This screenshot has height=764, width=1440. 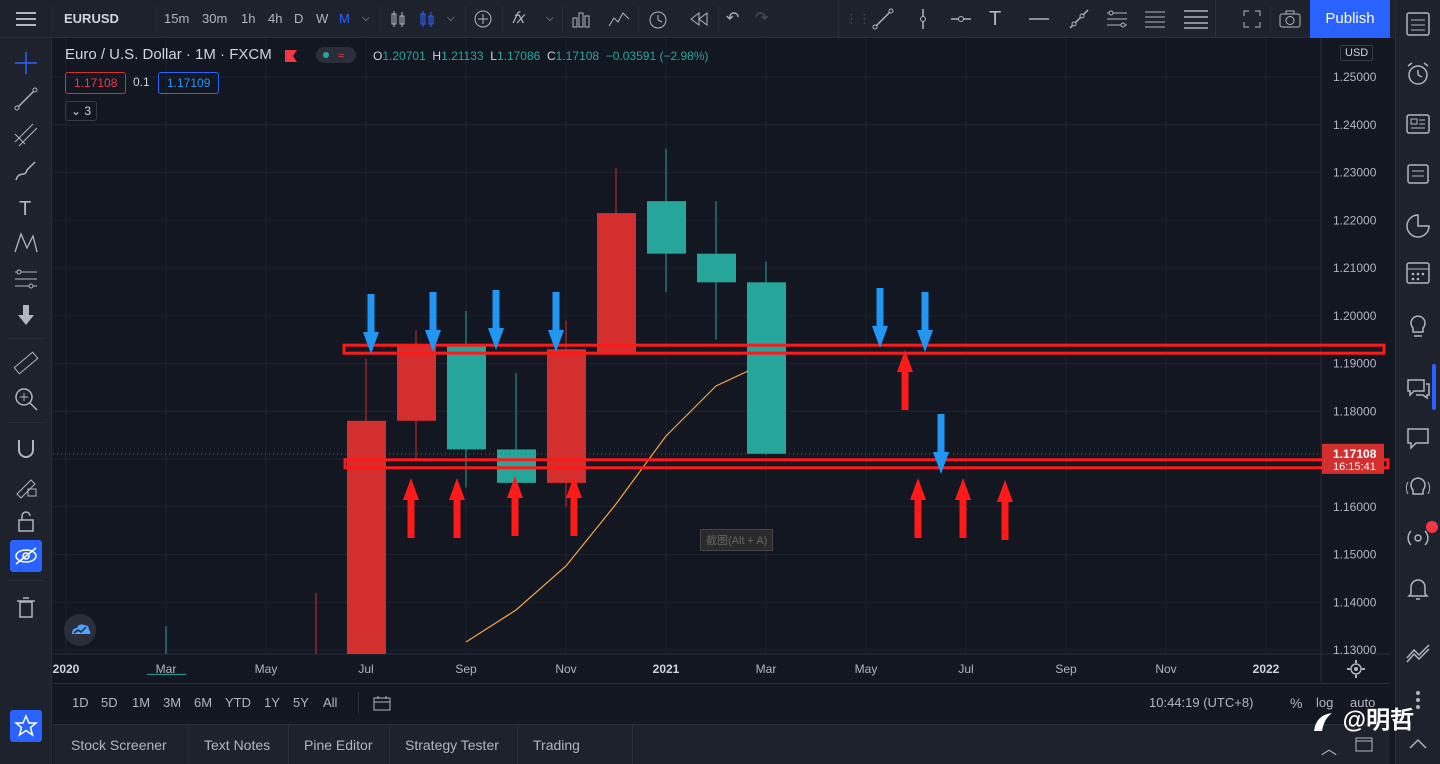 I want to click on lock-icon, so click(x=26, y=521).